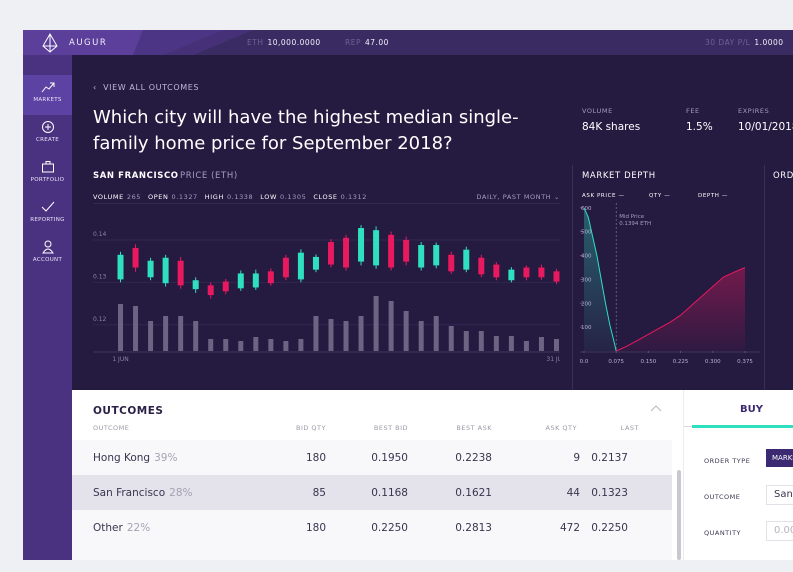 Image resolution: width=793 pixels, height=572 pixels. What do you see at coordinates (389, 528) in the screenshot?
I see `cell-value: 0.2250` at bounding box center [389, 528].